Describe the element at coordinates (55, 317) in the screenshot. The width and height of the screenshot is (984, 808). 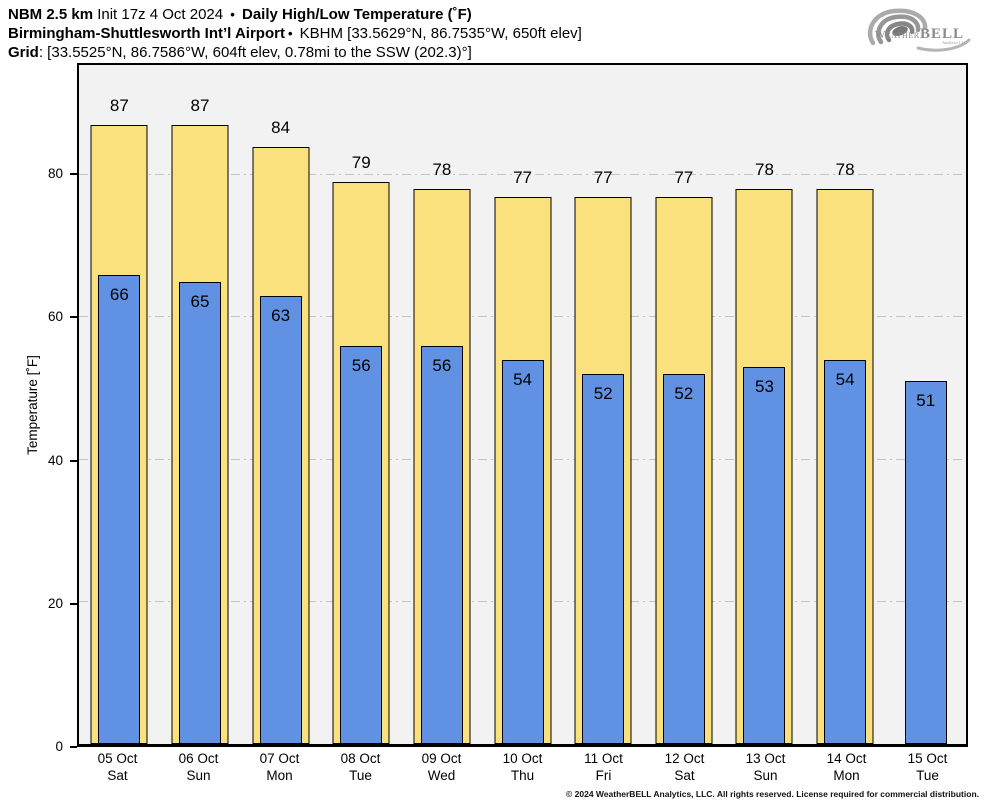
I see `y-tick-label: 60` at that location.